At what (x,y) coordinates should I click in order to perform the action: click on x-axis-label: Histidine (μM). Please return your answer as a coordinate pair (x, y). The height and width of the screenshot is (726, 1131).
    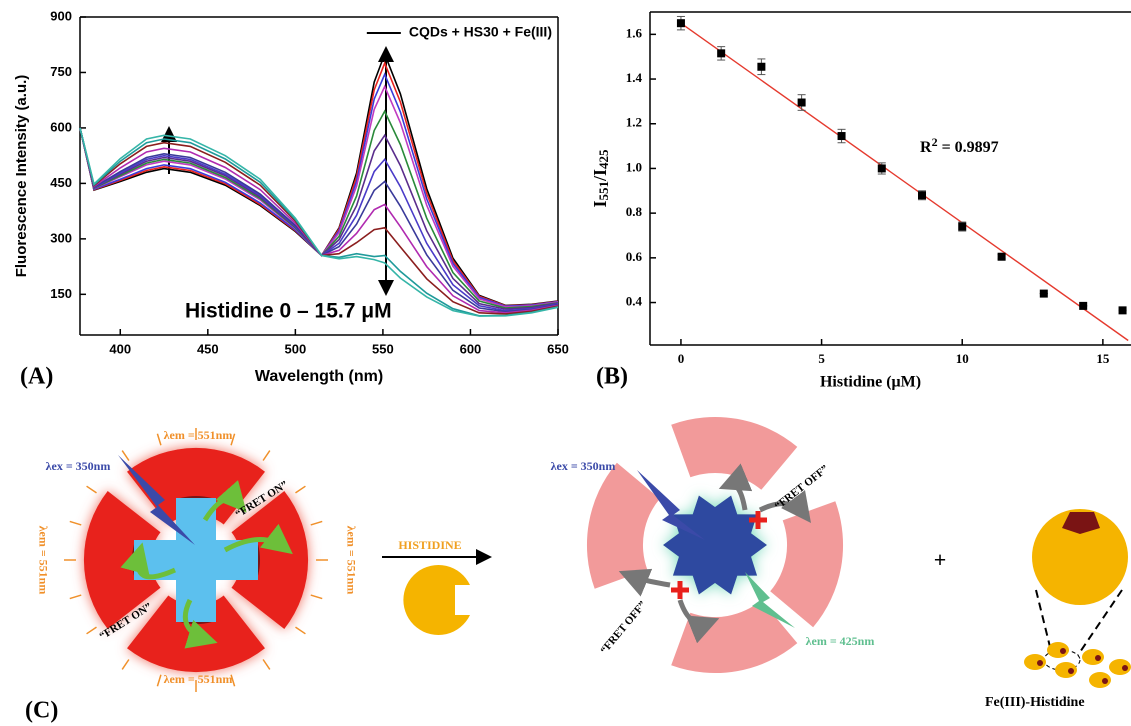
    Looking at the image, I should click on (870, 382).